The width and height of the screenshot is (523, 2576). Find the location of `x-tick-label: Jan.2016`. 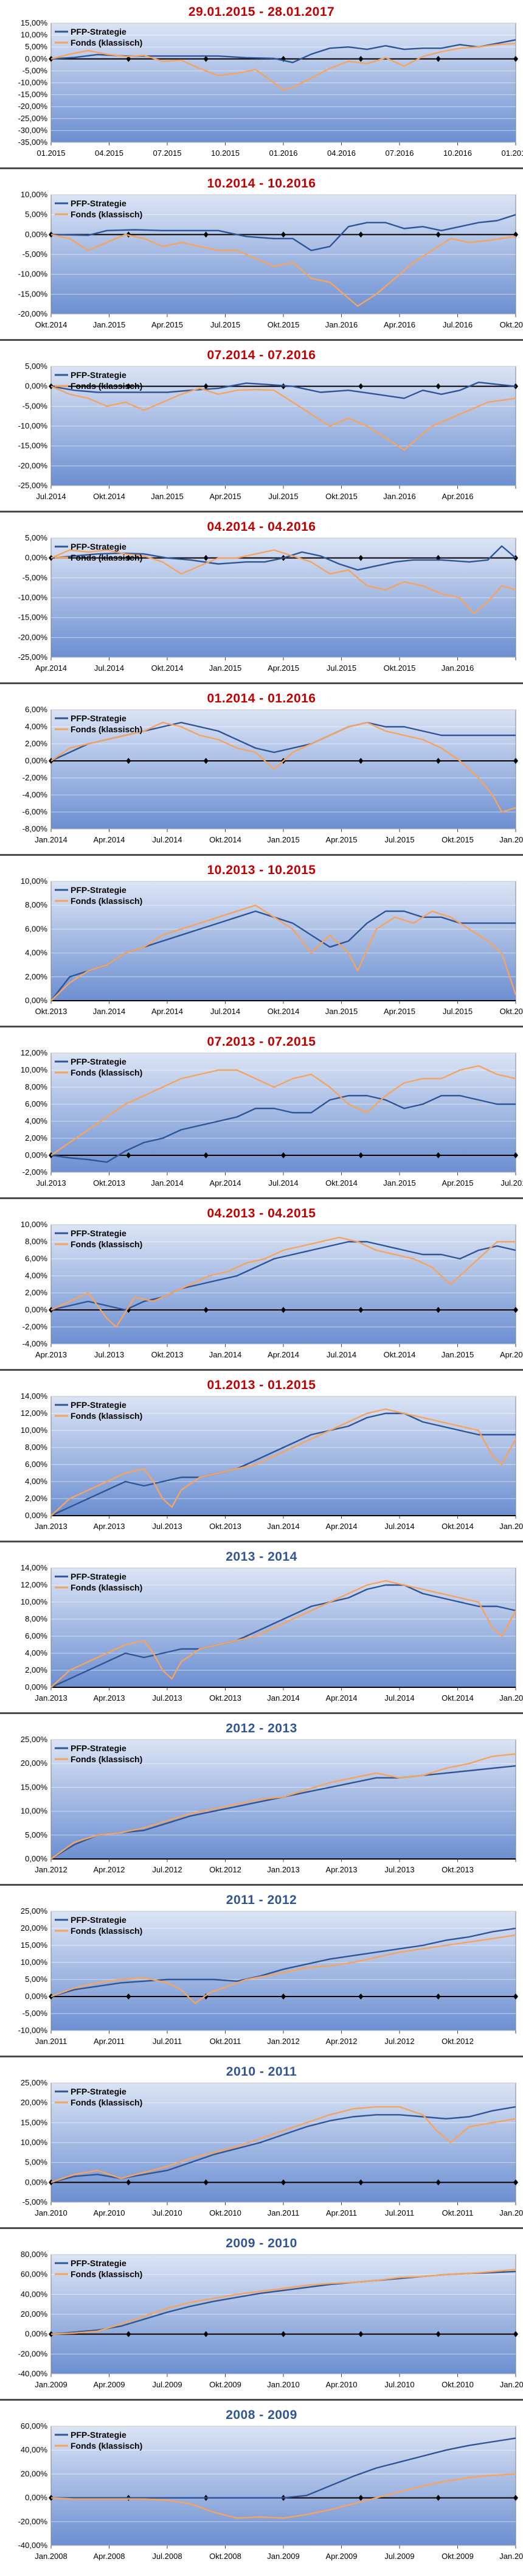

x-tick-label: Jan.2016 is located at coordinates (399, 497).